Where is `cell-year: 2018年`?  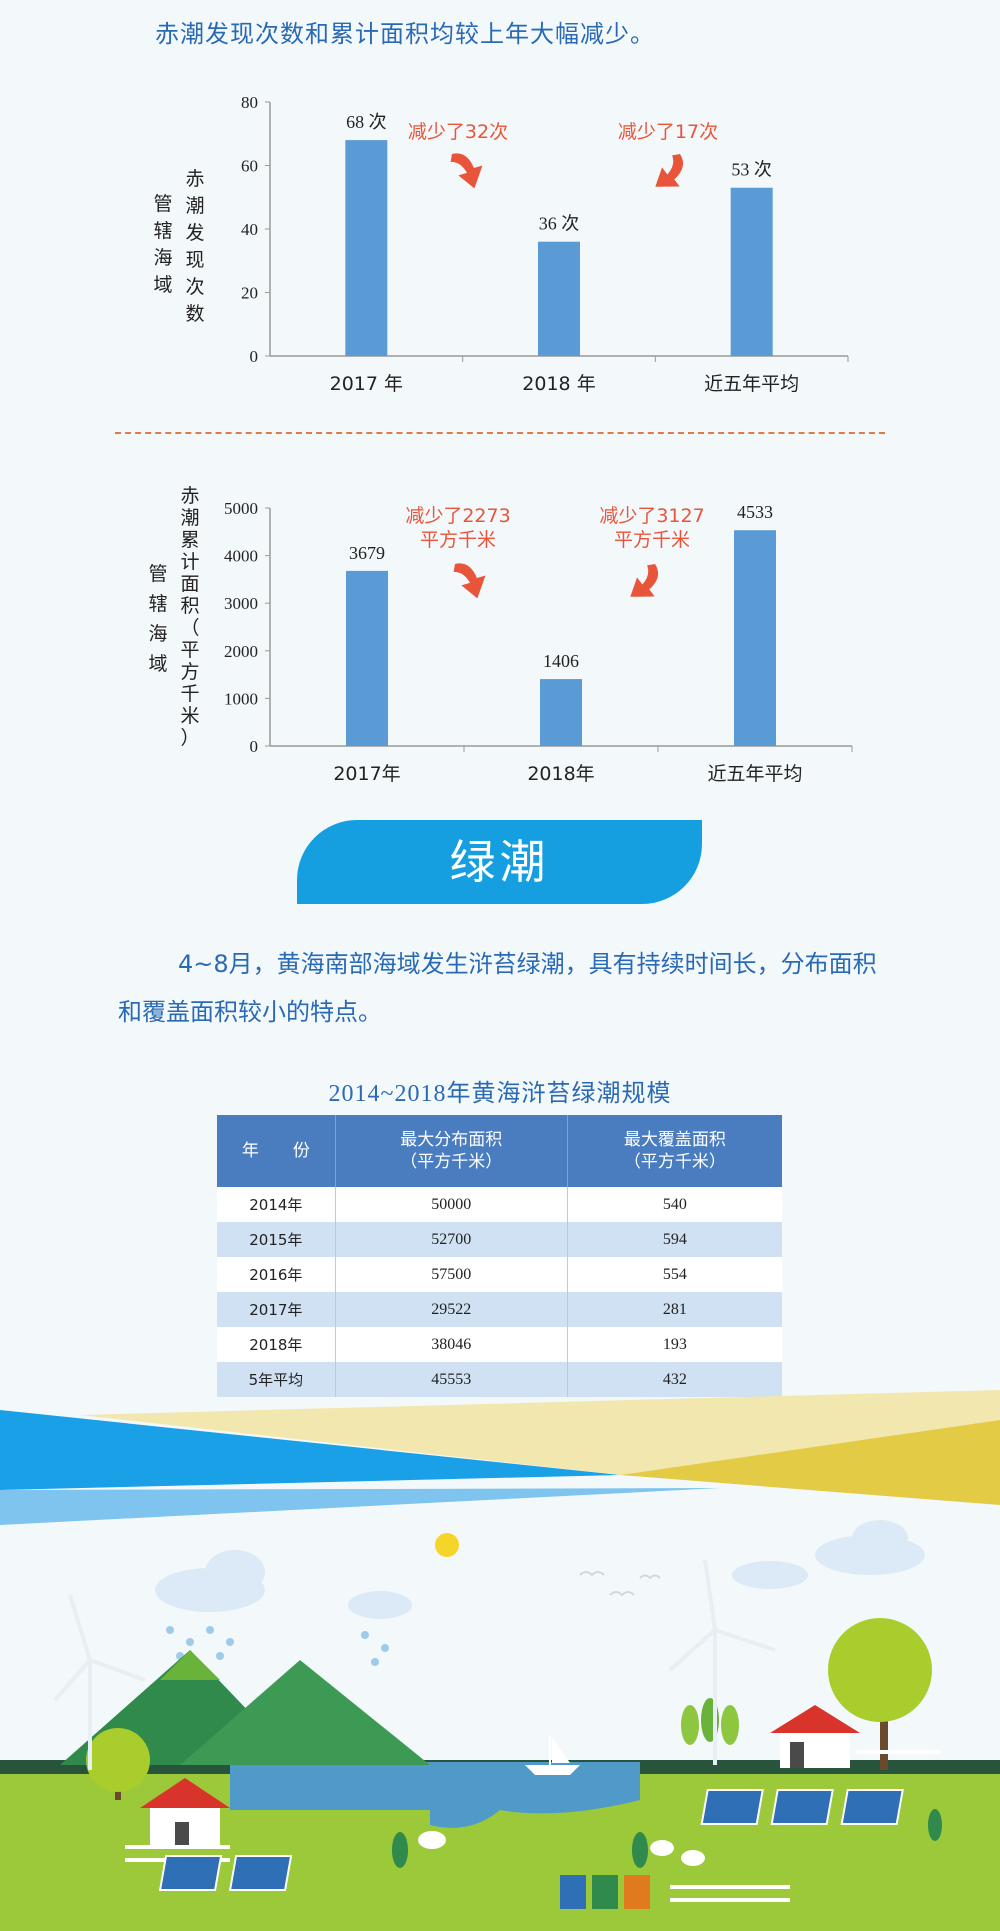
cell-year: 2018年 is located at coordinates (276, 1344).